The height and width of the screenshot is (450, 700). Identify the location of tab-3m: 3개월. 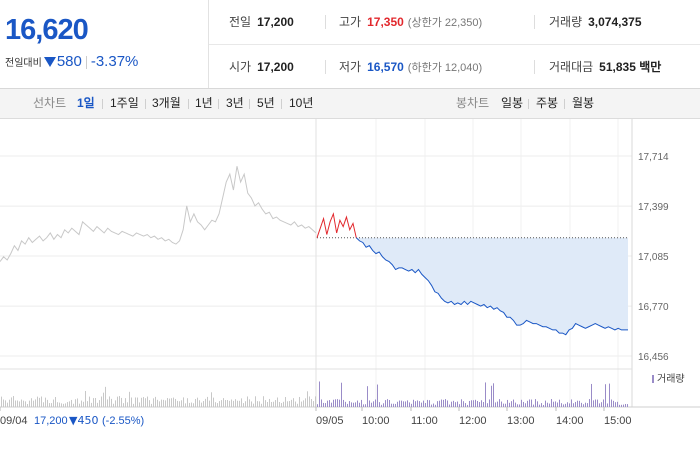
(166, 103).